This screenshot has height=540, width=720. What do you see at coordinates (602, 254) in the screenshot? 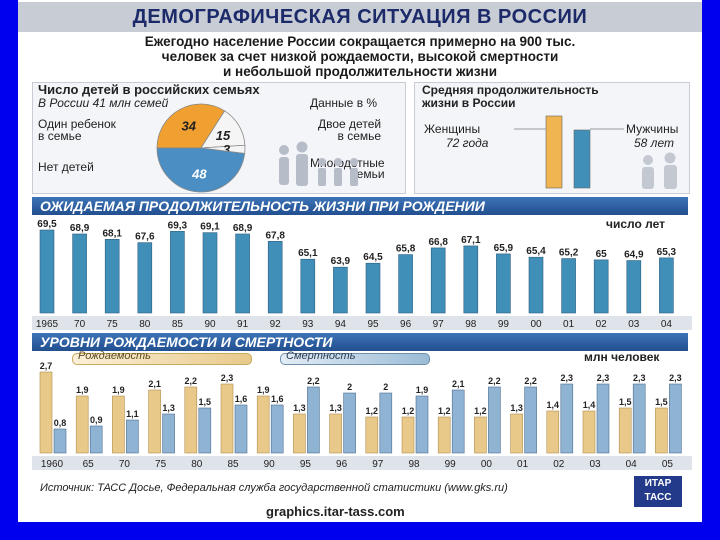
I see `expectancy-value-label: 65` at bounding box center [602, 254].